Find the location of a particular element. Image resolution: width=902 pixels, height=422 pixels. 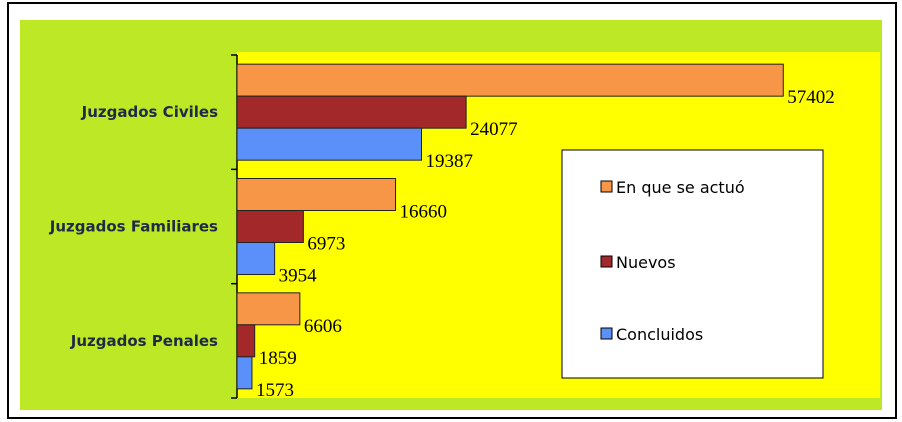

category-label: Juzgados Penales is located at coordinates (144, 341).